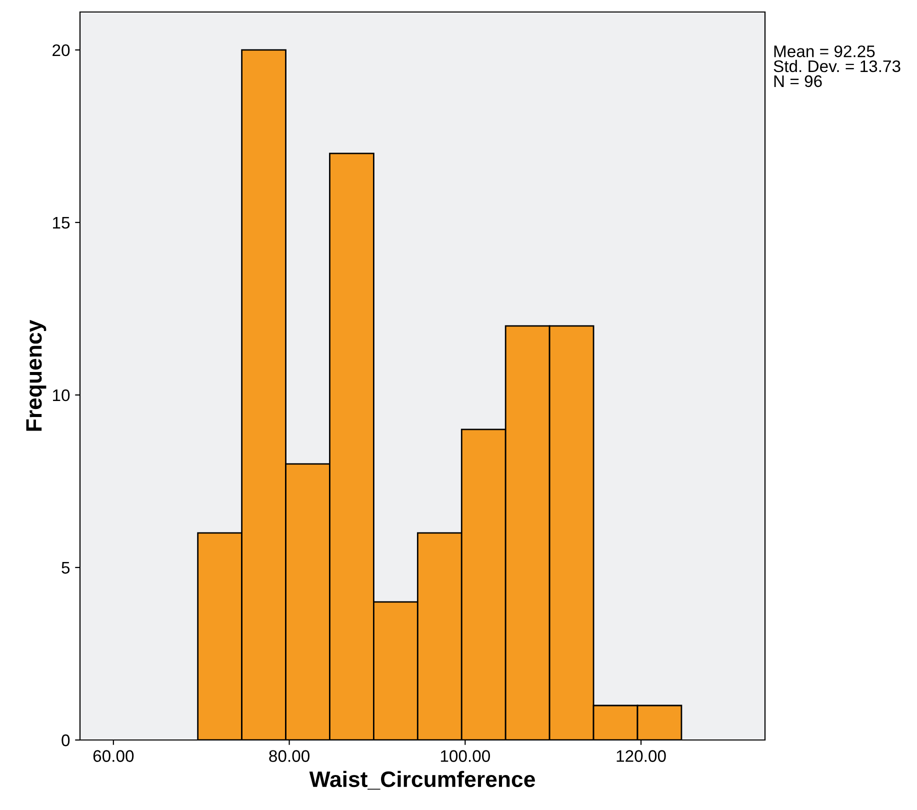 This screenshot has width=917, height=810. I want to click on x-tick-label: 80.00, so click(289, 756).